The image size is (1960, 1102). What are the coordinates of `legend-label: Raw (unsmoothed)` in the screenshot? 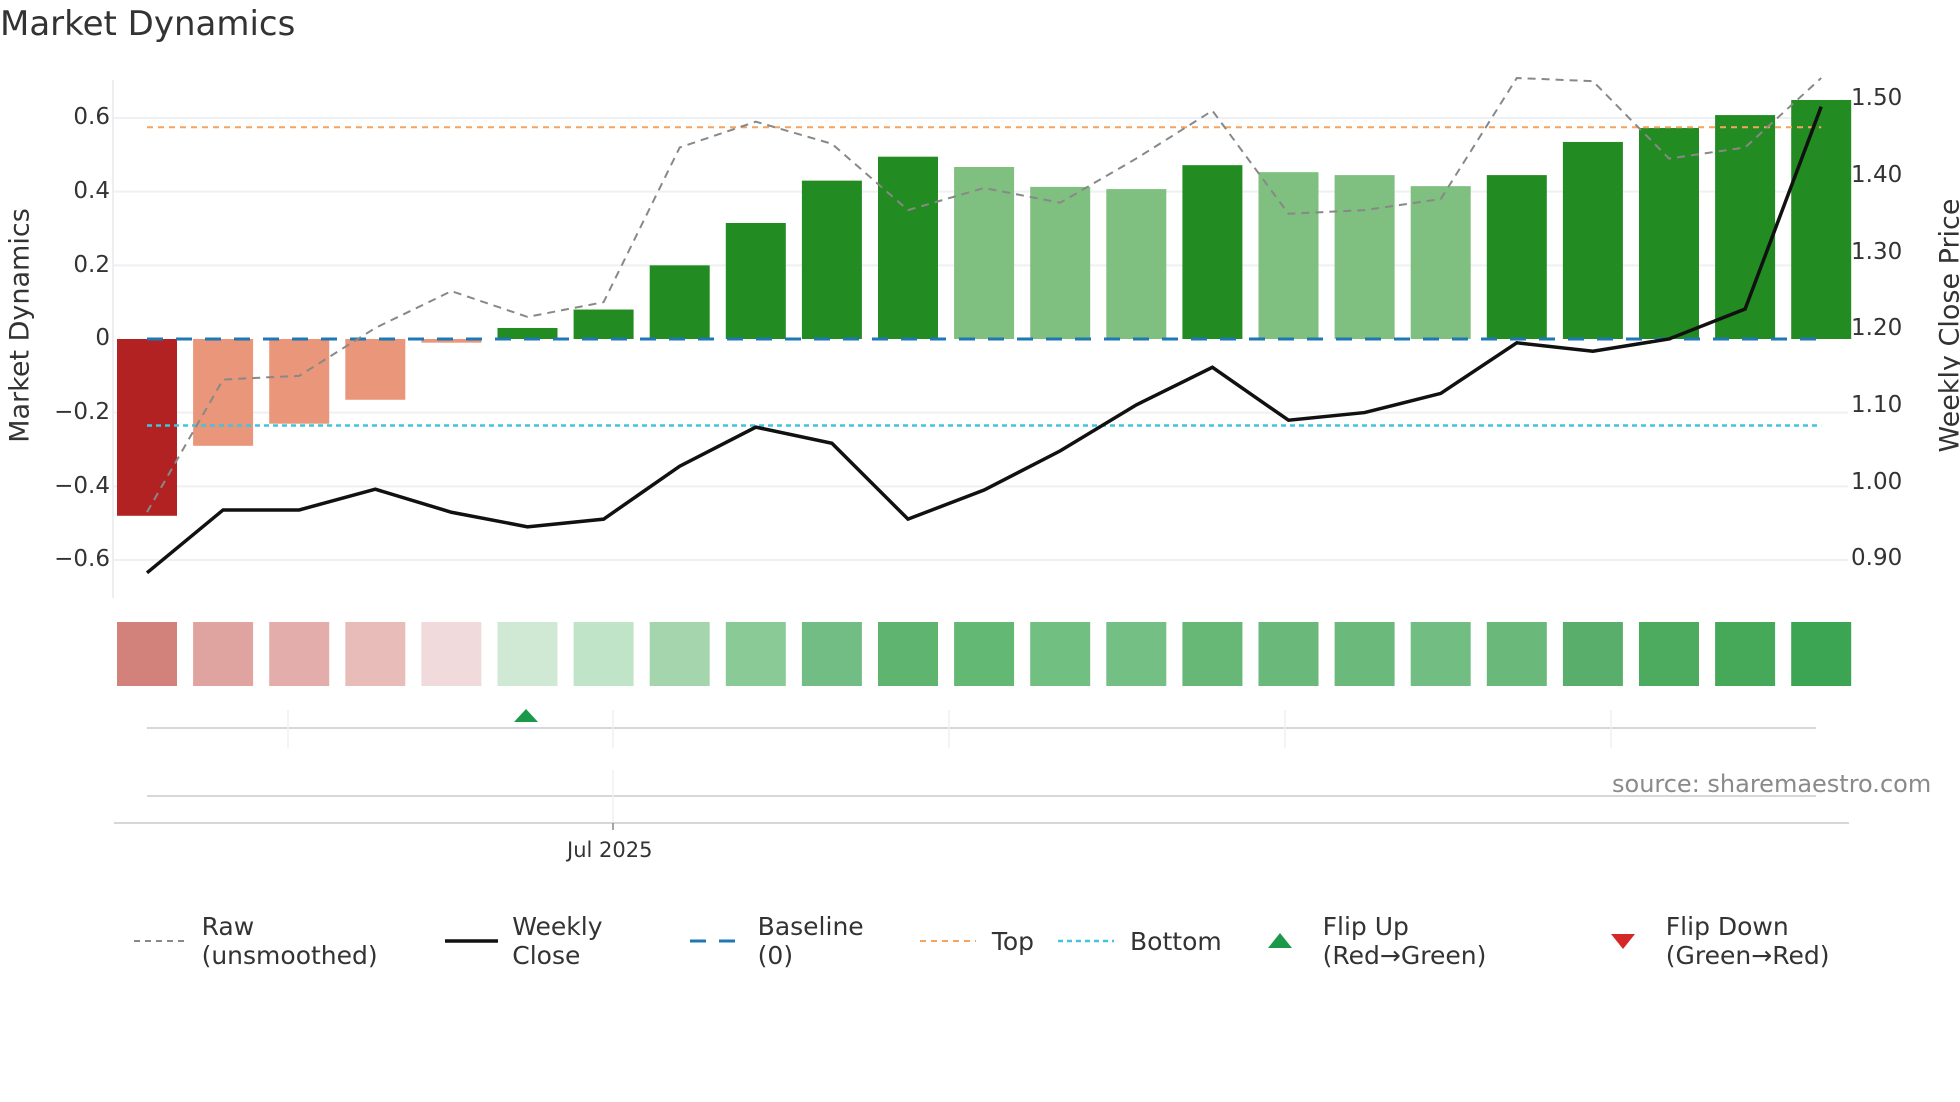 It's located at (289, 941).